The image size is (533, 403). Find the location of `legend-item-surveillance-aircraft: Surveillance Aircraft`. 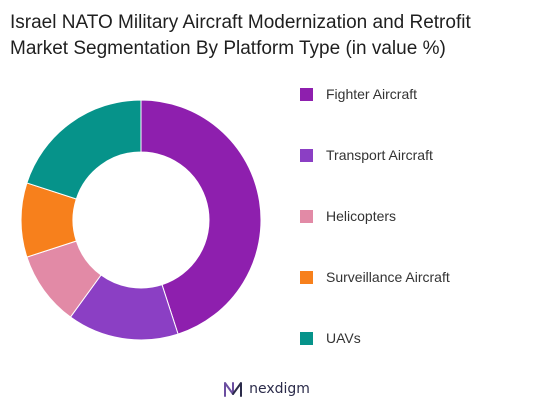

legend-item-surveillance-aircraft: Surveillance Aircraft is located at coordinates (375, 277).